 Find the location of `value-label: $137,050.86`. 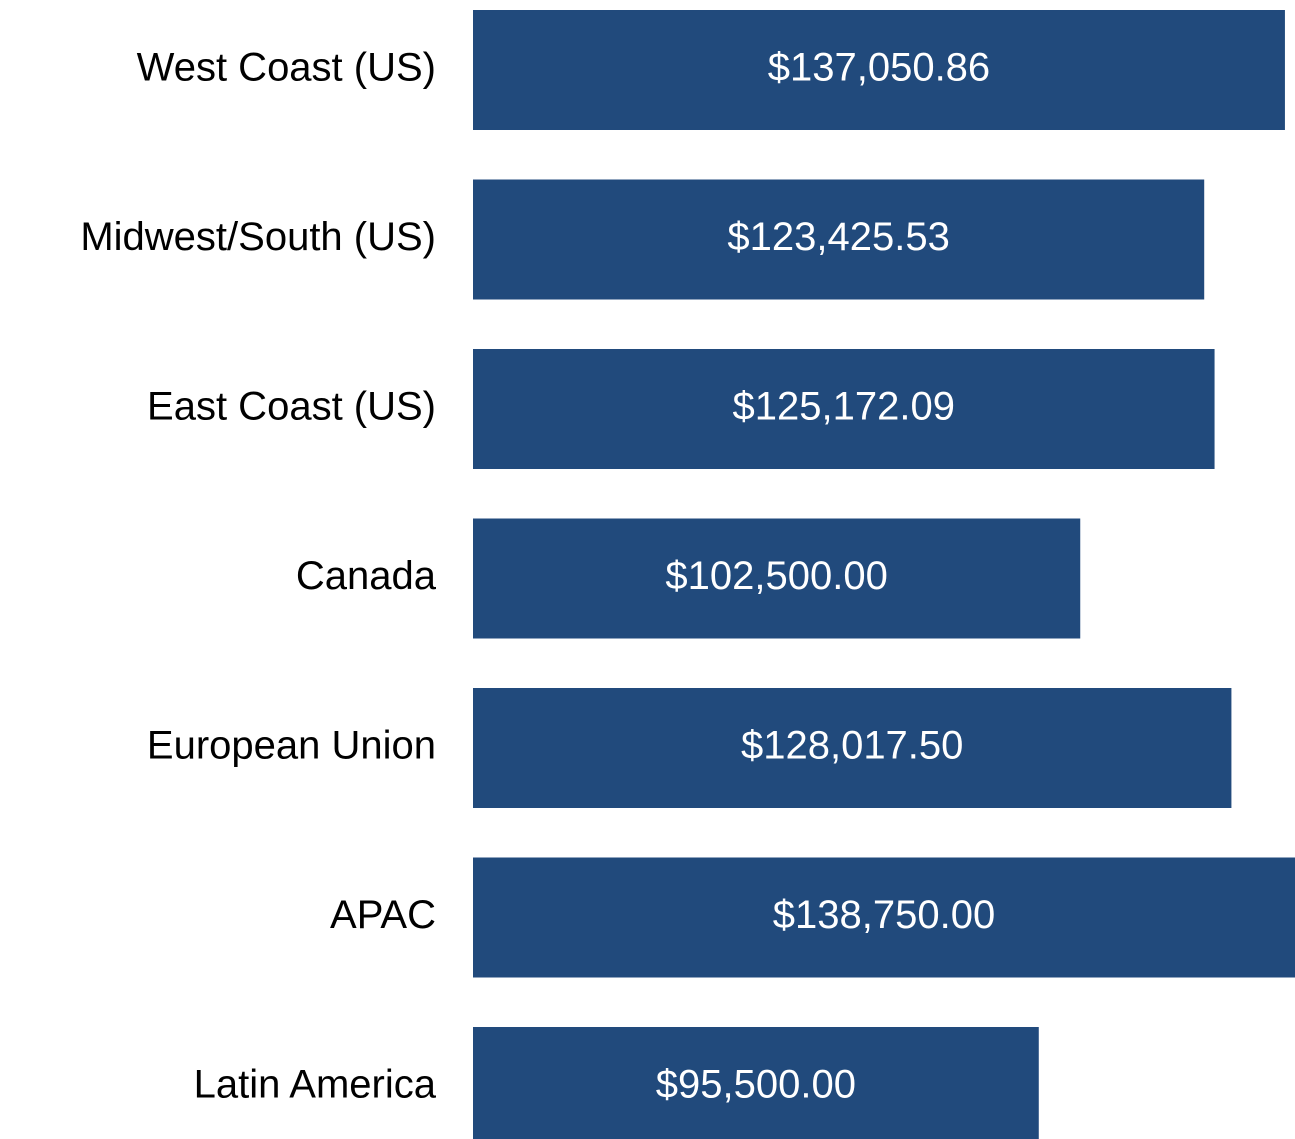

value-label: $137,050.86 is located at coordinates (879, 68).